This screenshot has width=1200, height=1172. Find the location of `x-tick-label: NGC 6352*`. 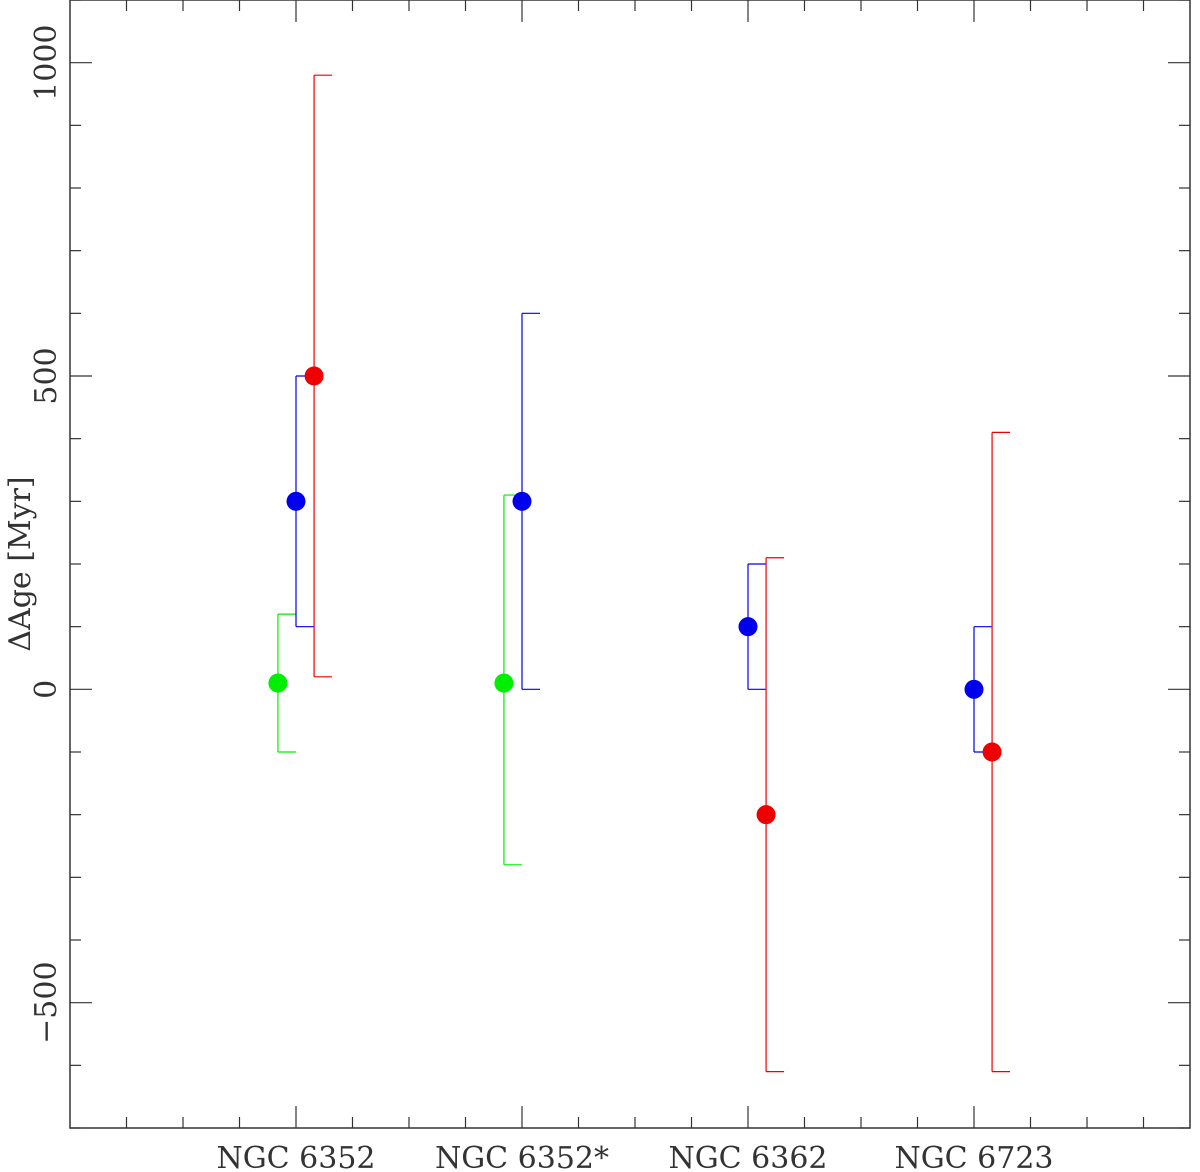

x-tick-label: NGC 6352* is located at coordinates (522, 1156).